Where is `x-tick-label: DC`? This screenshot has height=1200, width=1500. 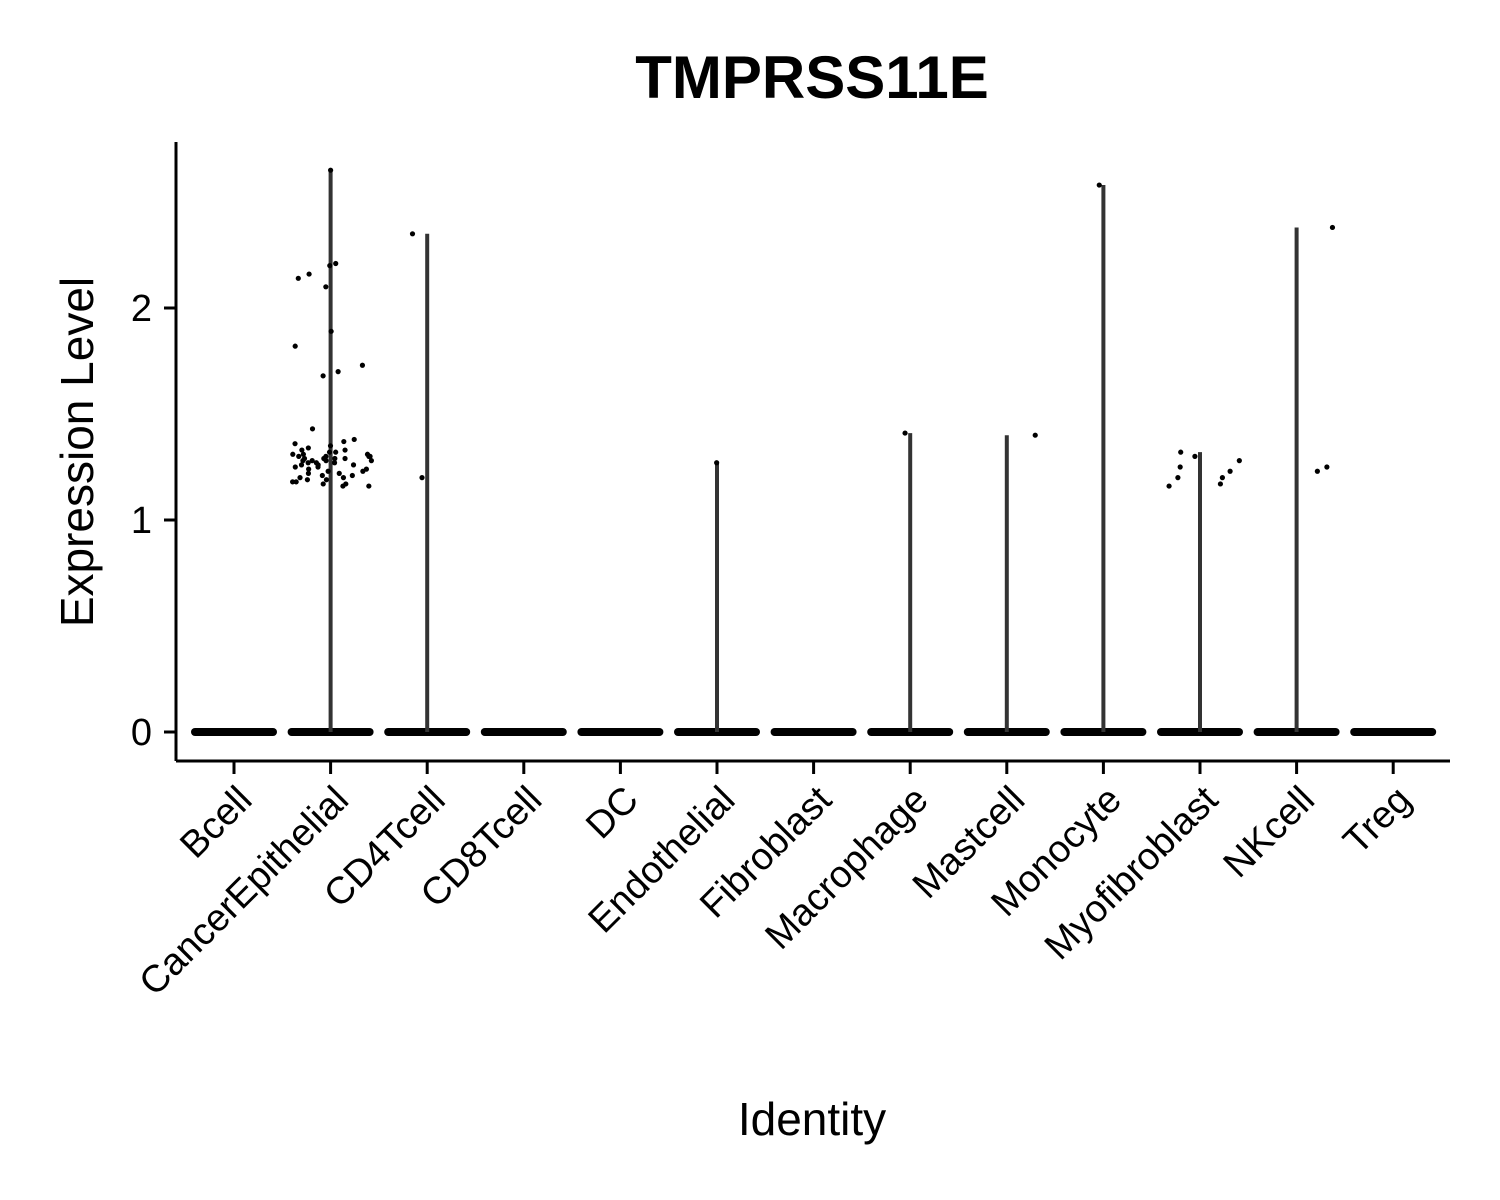 x-tick-label: DC is located at coordinates (612, 813).